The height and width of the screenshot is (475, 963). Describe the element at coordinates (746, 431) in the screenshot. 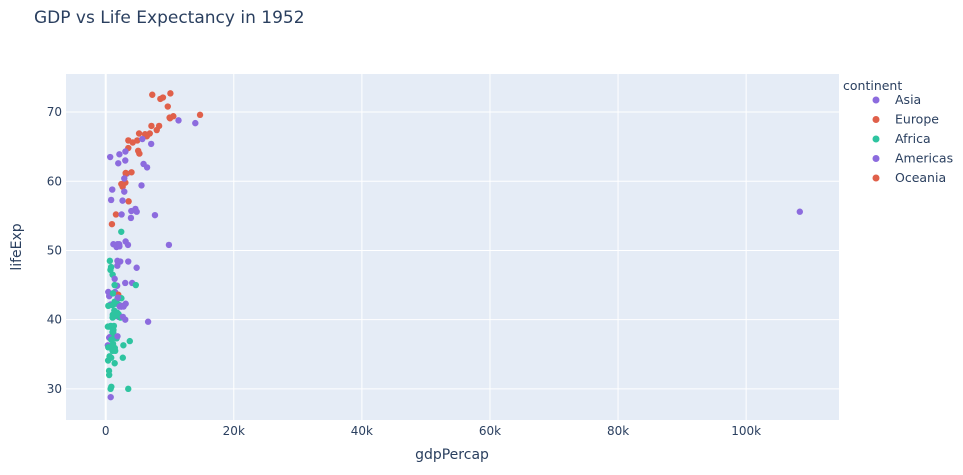

I see `x-tick-label: 100k` at that location.